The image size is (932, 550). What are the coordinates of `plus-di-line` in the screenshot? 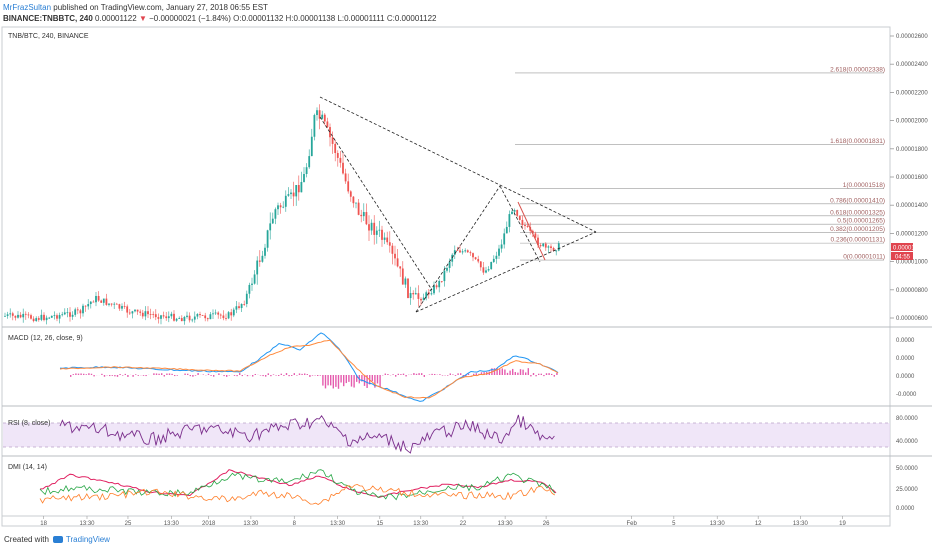 It's located at (297, 485).